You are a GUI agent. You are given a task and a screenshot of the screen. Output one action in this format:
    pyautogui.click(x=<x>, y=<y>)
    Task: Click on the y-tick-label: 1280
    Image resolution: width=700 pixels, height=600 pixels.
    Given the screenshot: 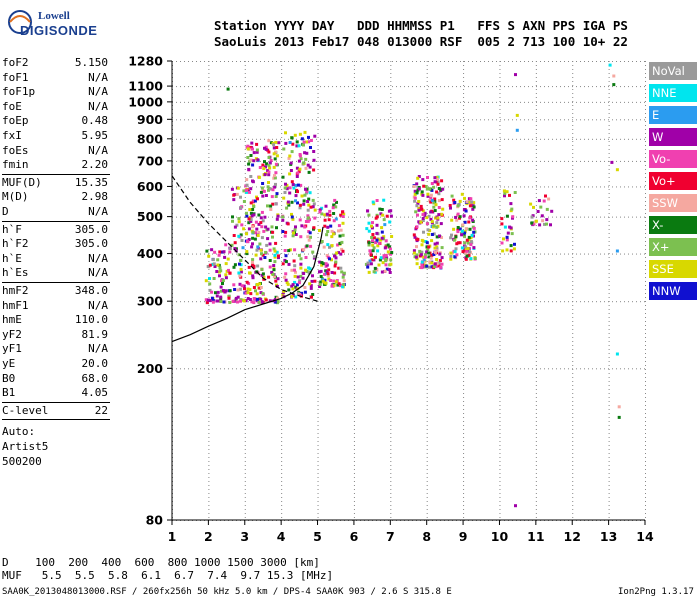 What is the action you would take?
    pyautogui.click(x=145, y=61)
    